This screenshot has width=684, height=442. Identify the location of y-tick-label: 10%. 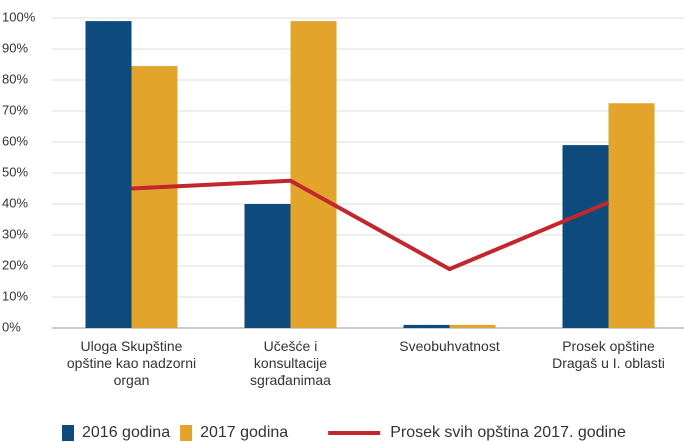
(15, 295).